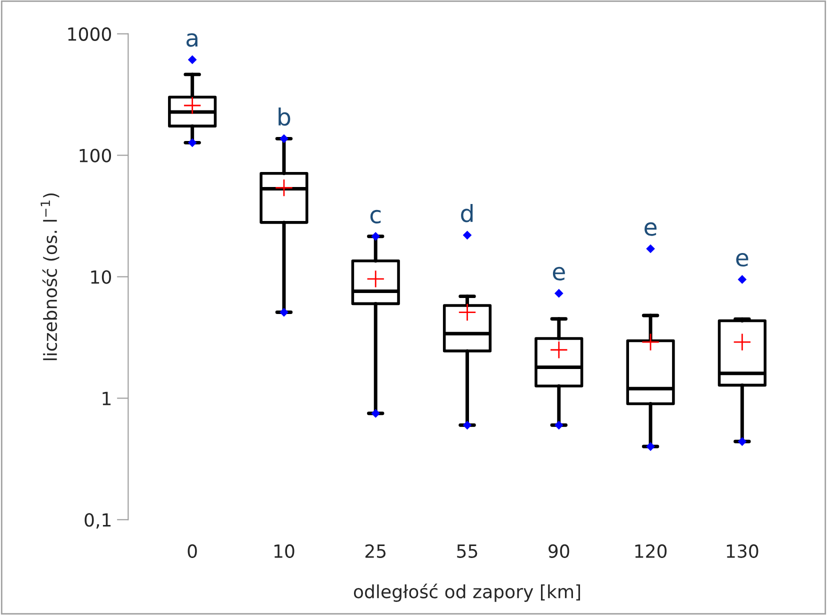  What do you see at coordinates (651, 551) in the screenshot?
I see `x-tick-label: 120` at bounding box center [651, 551].